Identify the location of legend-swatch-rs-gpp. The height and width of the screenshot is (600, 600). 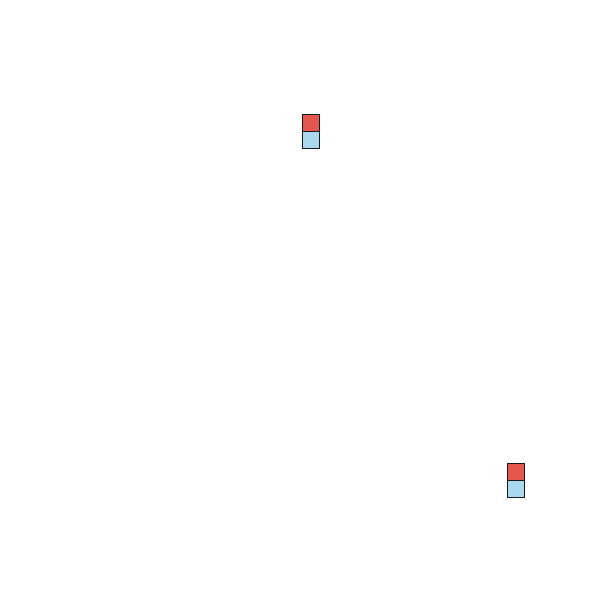
(516, 471).